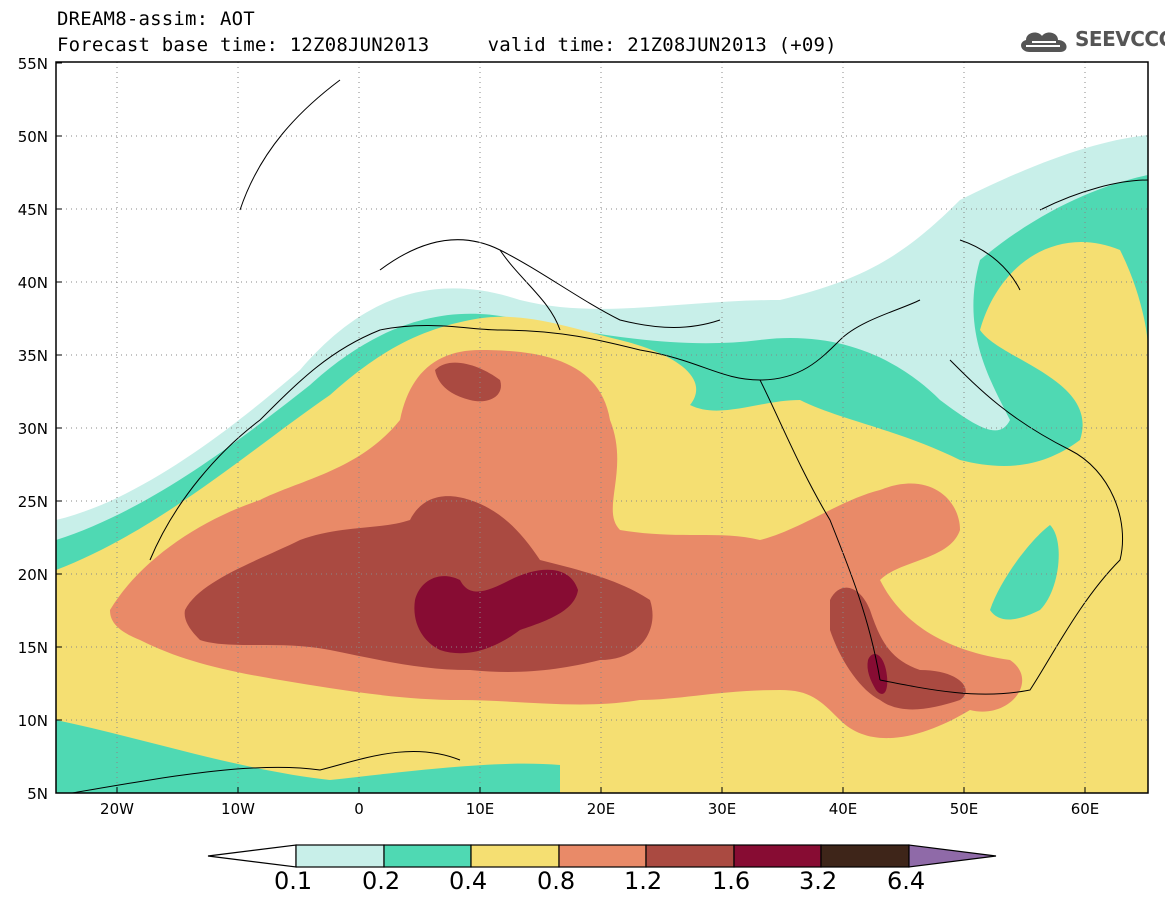 The width and height of the screenshot is (1165, 905). I want to click on contour-1.6-yemen, so click(877, 674).